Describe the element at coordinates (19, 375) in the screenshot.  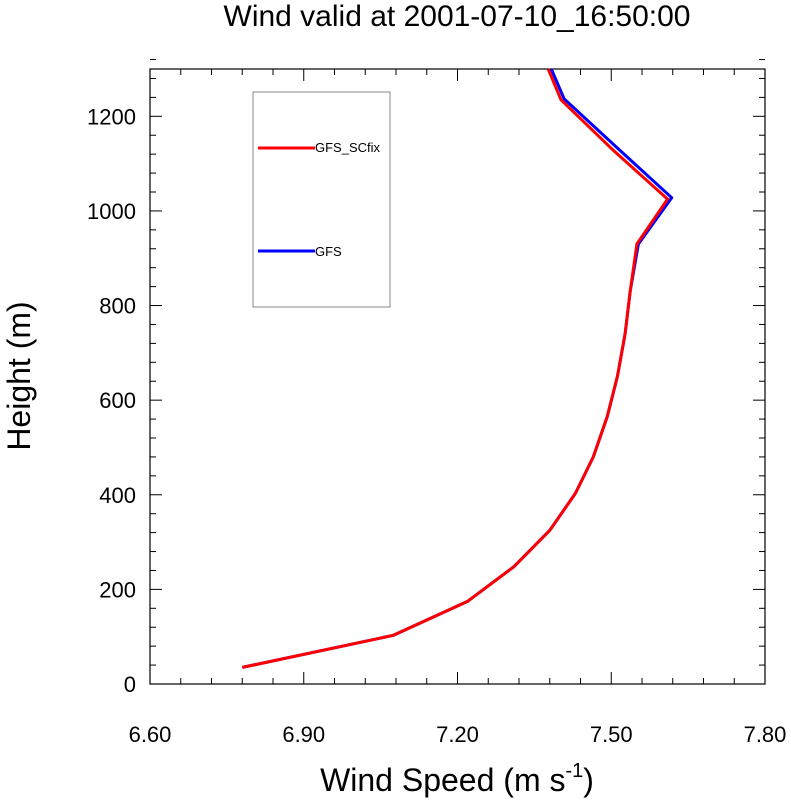
I see `y-axis-title: Height (m)` at that location.